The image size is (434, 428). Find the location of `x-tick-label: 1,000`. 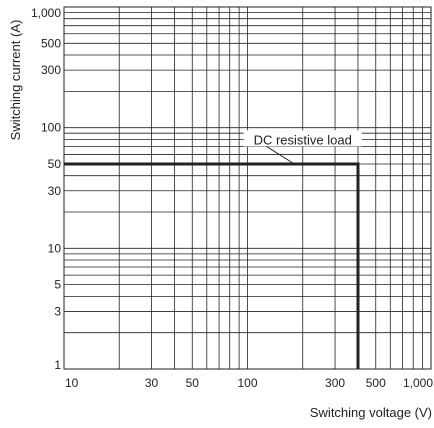

x-tick-label: 1,000 is located at coordinates (418, 383).